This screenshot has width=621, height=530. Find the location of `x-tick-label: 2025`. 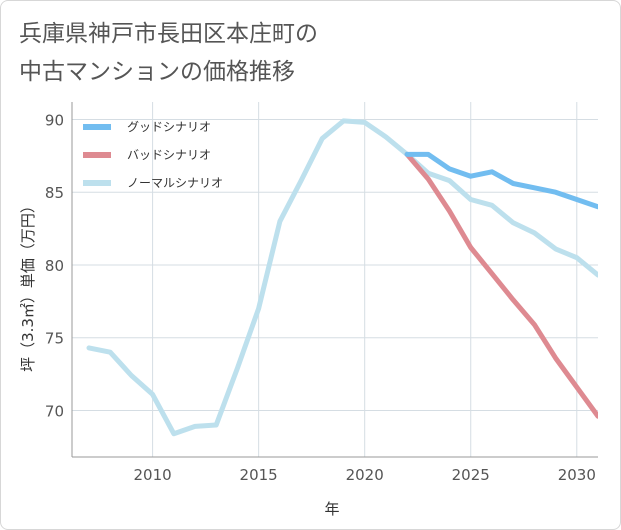

x-tick-label: 2025 is located at coordinates (471, 475).